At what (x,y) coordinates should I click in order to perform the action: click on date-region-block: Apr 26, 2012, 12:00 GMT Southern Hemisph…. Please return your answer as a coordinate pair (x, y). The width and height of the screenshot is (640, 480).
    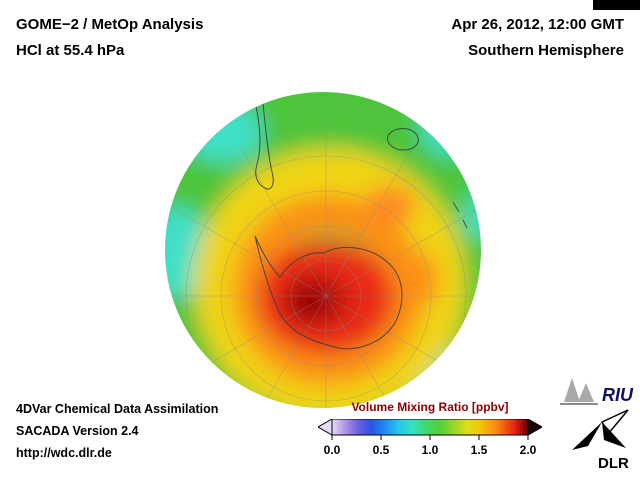
    Looking at the image, I should click on (537, 38).